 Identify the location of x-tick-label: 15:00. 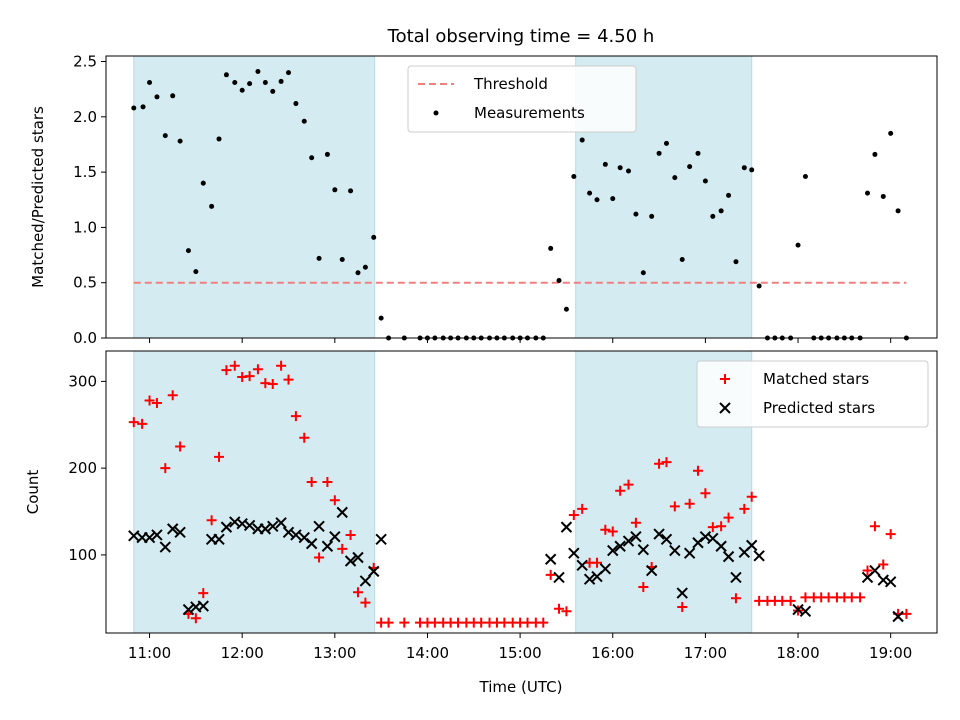
(519, 653).